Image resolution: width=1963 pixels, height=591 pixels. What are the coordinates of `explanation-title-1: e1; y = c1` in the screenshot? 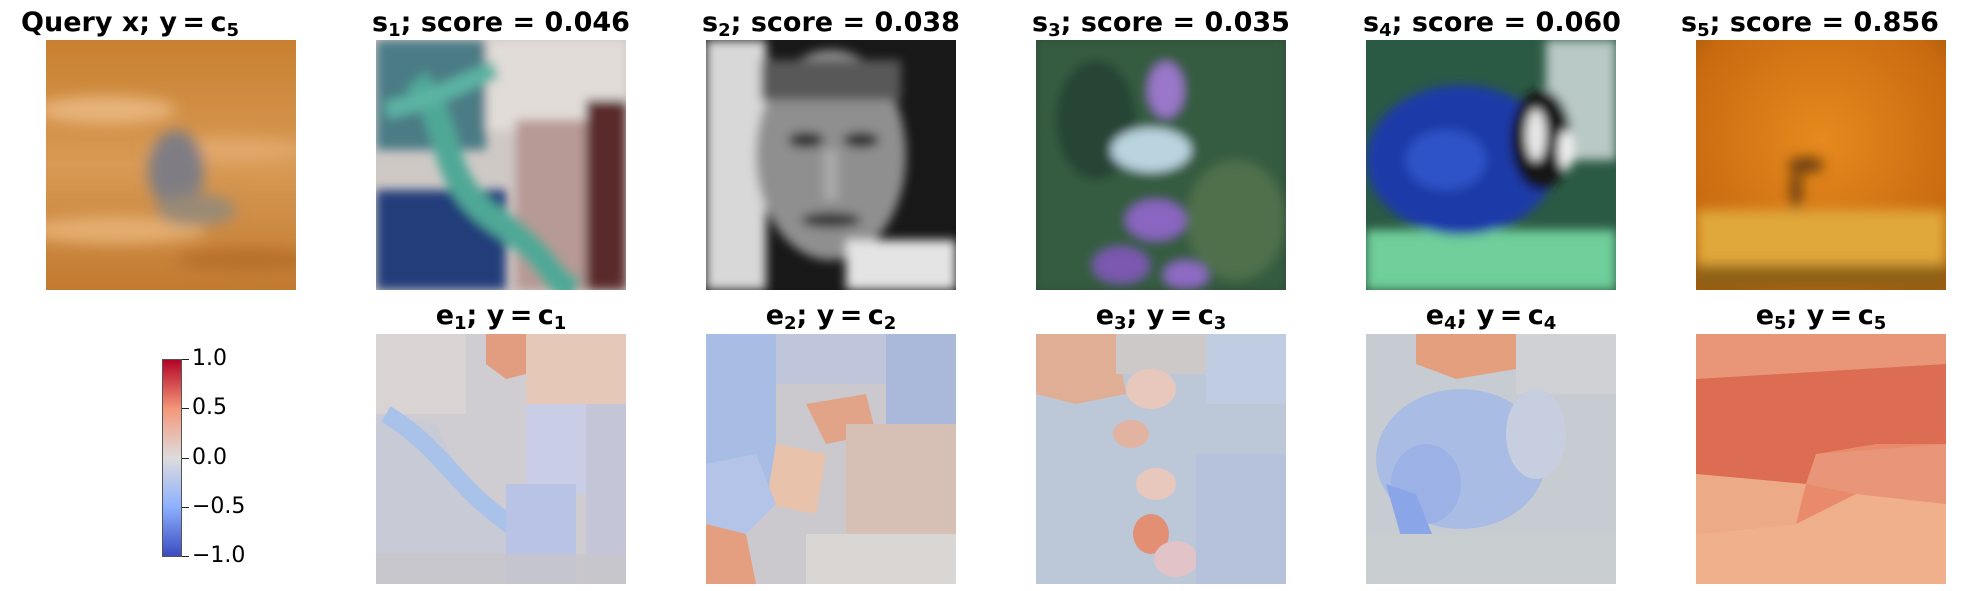 It's located at (501, 317).